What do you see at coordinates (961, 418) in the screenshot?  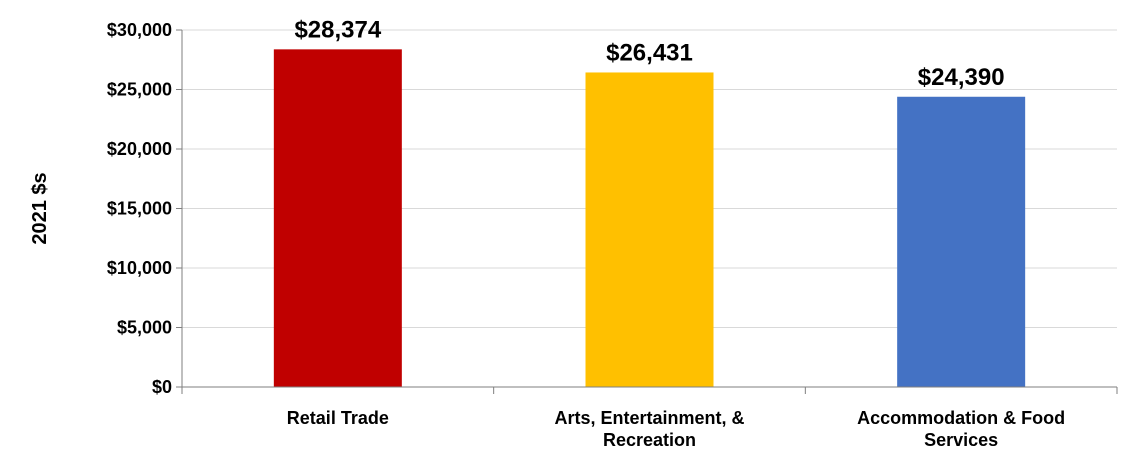 I see `category-label: Accommodation & Food` at bounding box center [961, 418].